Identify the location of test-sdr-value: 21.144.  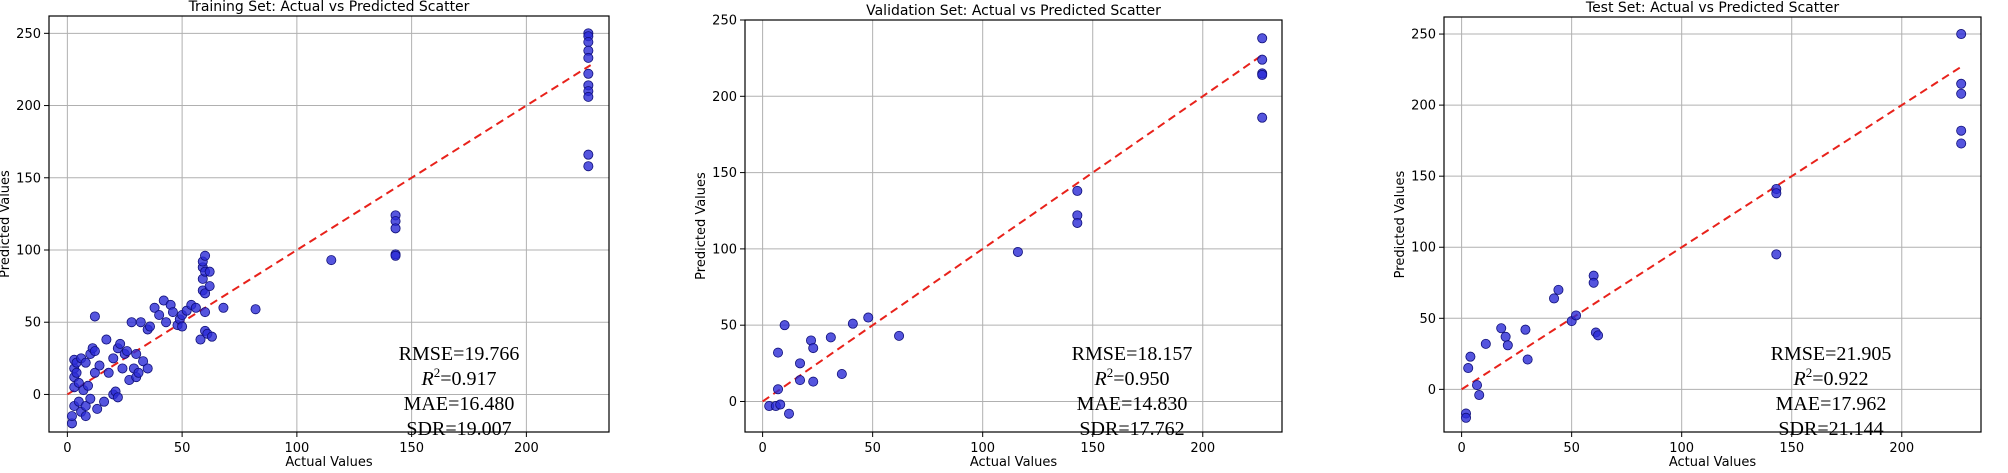
(1856, 429).